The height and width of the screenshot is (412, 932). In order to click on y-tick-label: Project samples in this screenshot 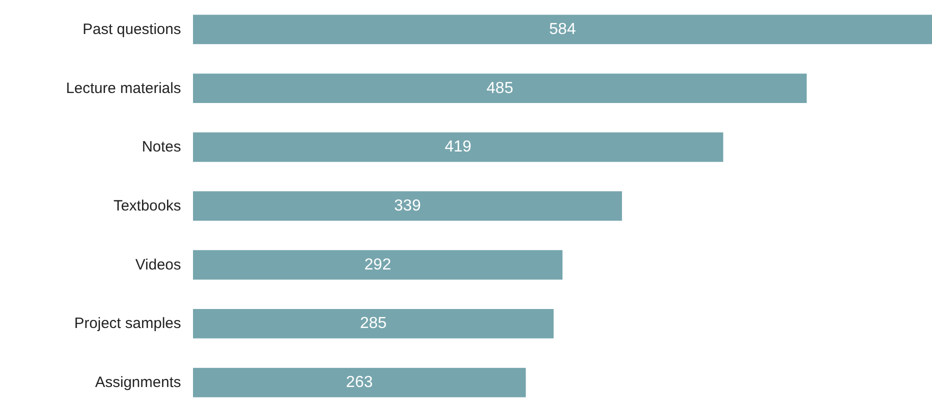, I will do `click(127, 323)`.